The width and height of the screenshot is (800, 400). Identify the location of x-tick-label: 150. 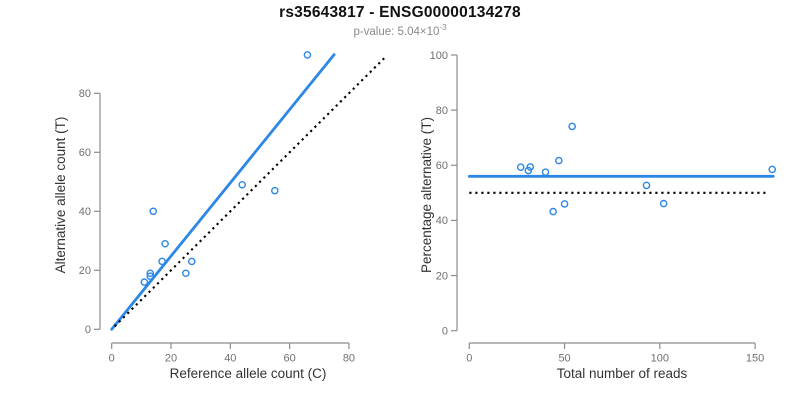
(755, 359).